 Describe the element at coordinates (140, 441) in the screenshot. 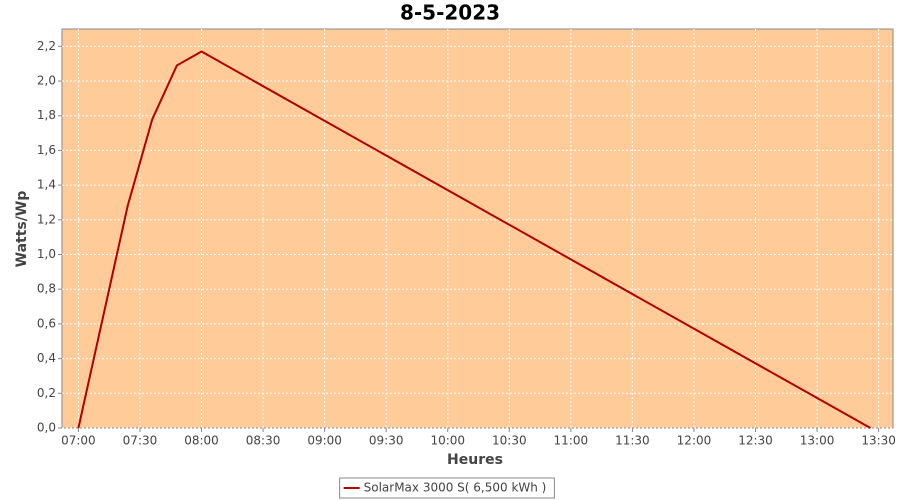

I see `x-tick-label: 07:30` at that location.